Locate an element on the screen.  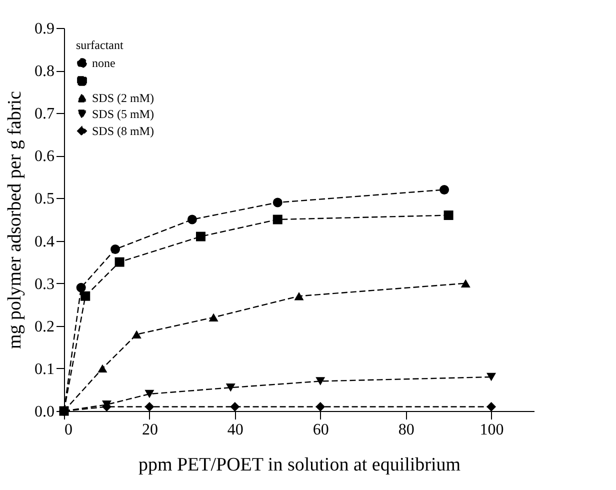
x-tick-label: 60 is located at coordinates (320, 430).